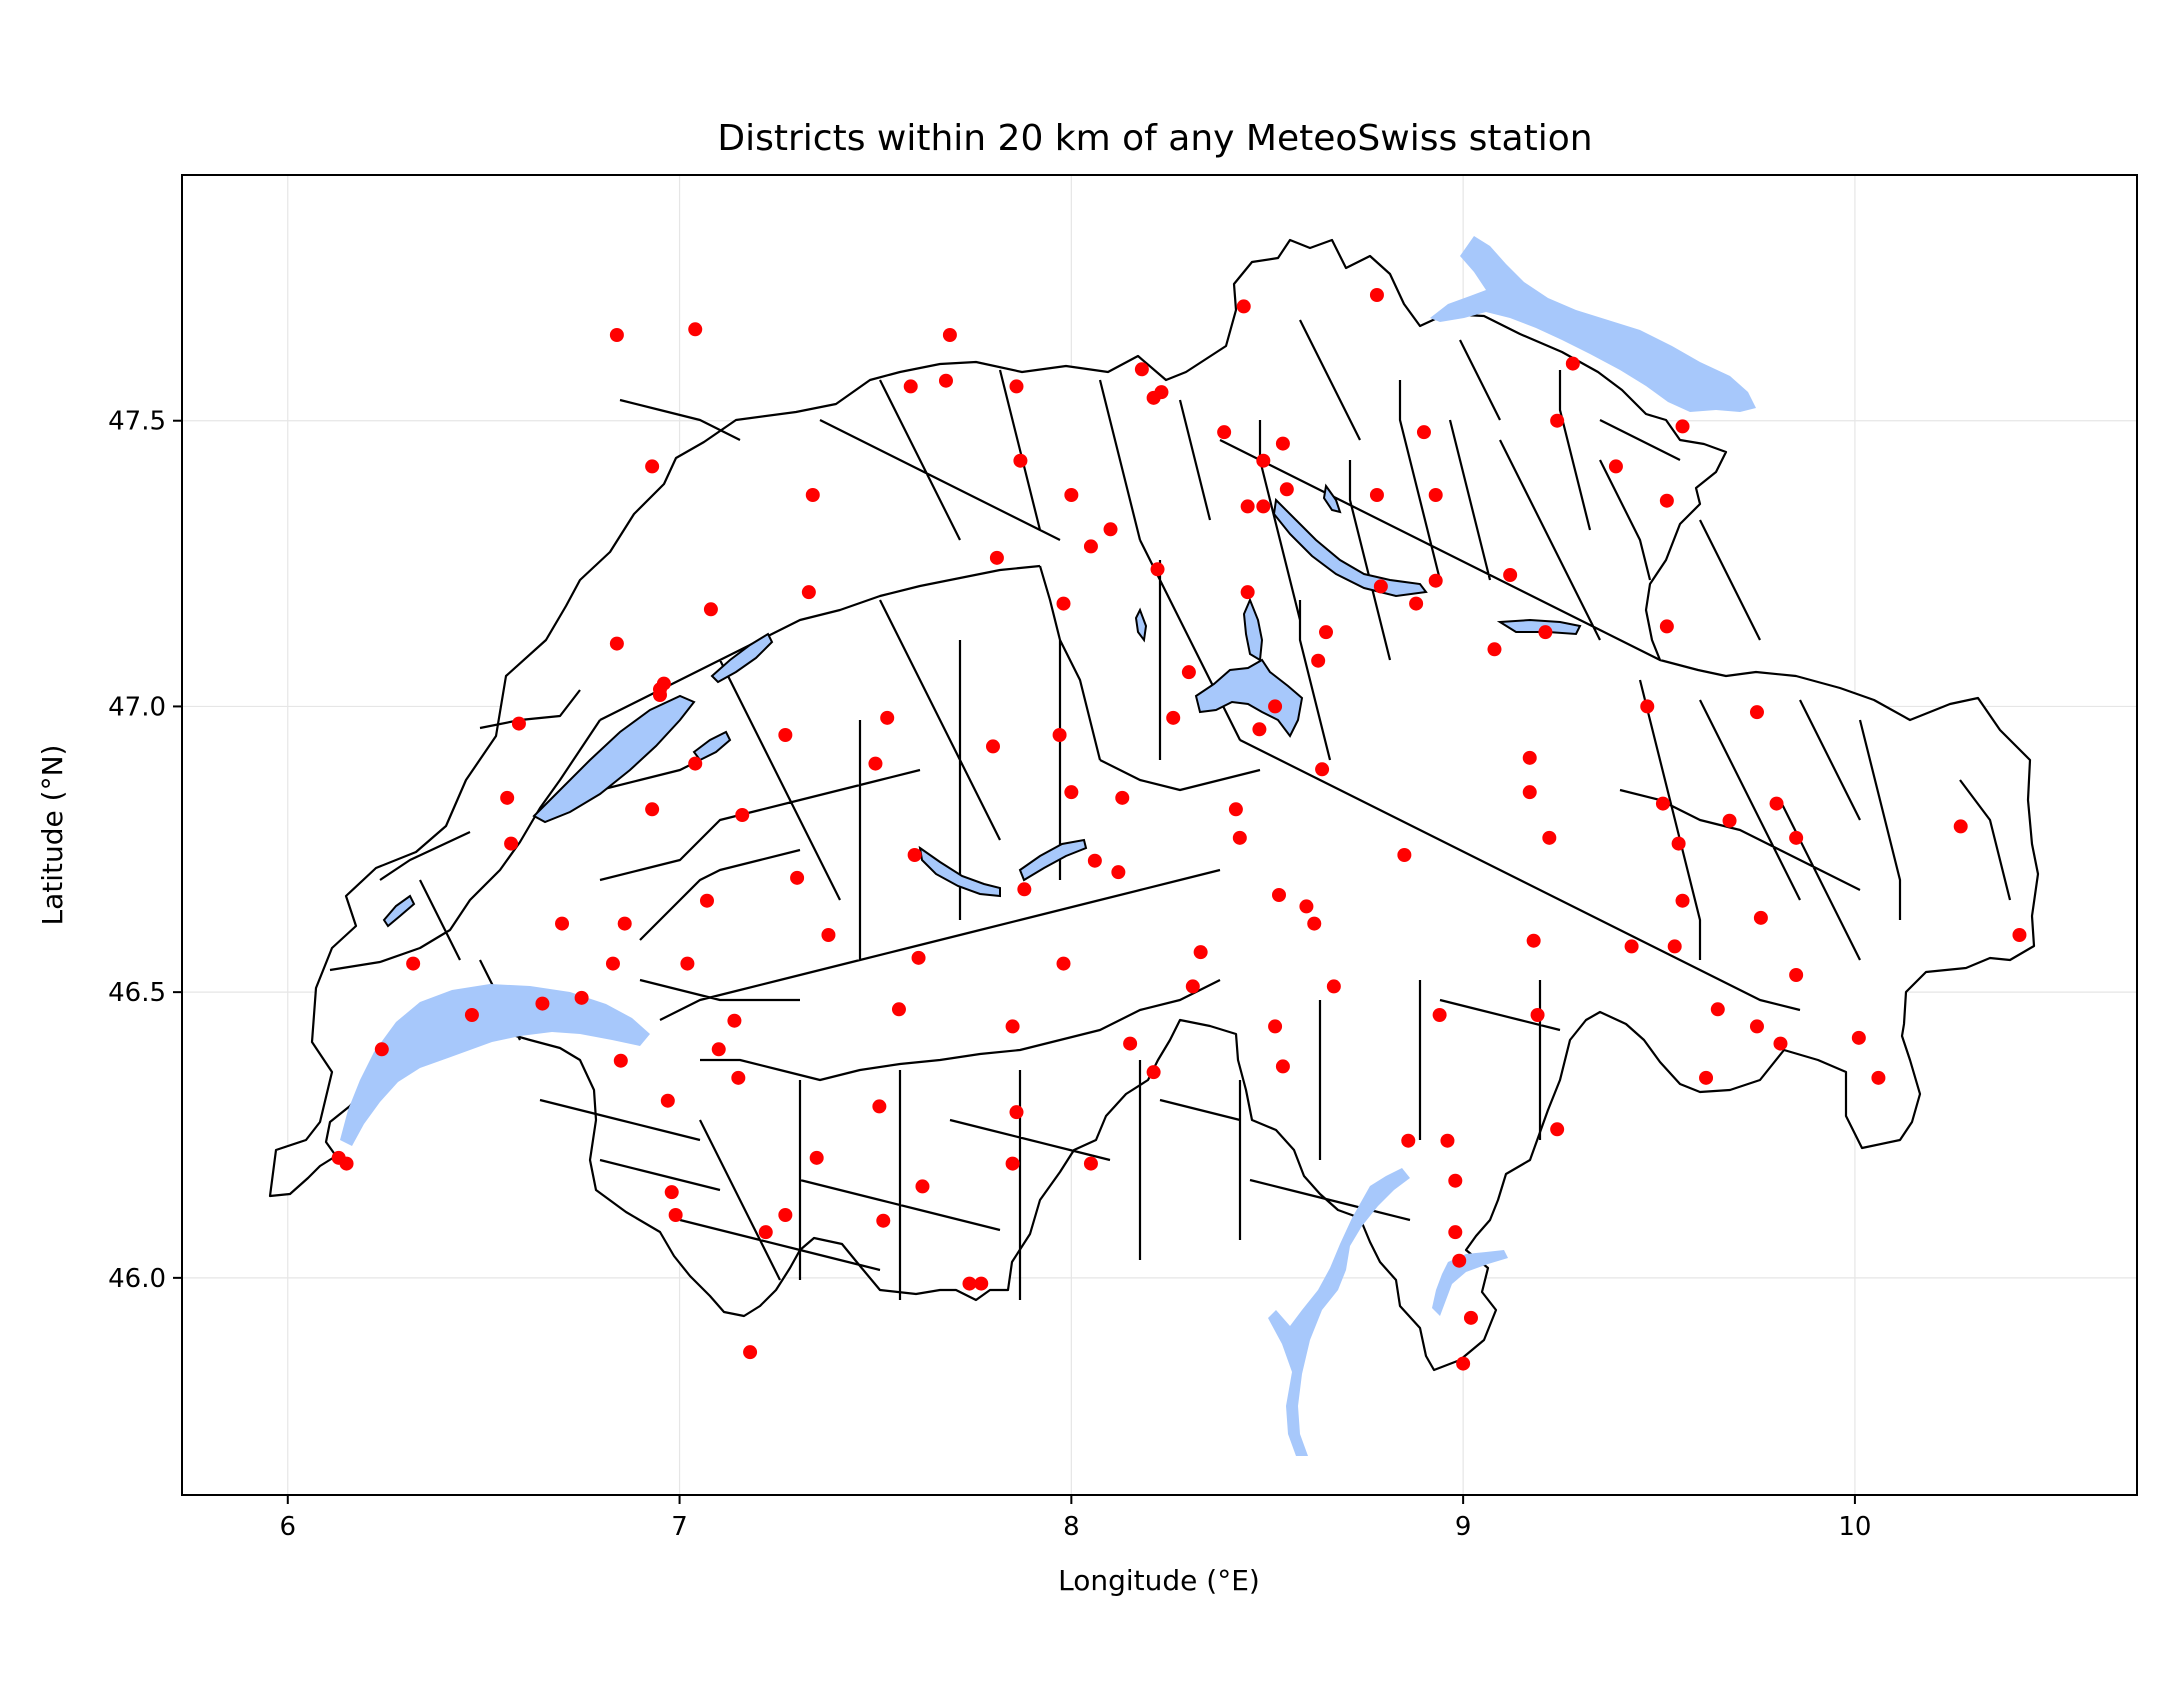  What do you see at coordinates (145, 850) in the screenshot?
I see `y-axis-ticks: 46.0 46.5 47.0 47.5` at bounding box center [145, 850].